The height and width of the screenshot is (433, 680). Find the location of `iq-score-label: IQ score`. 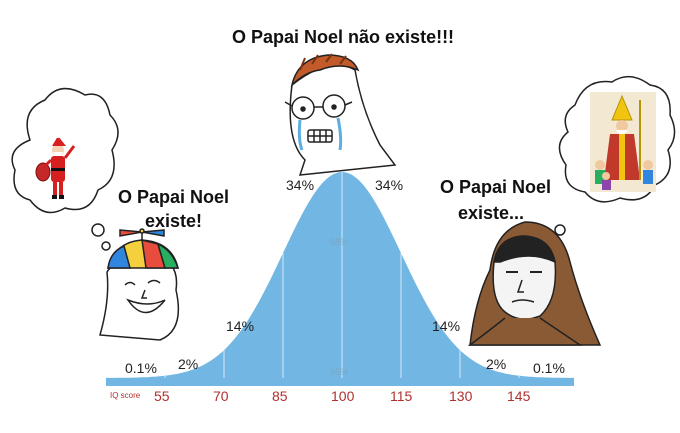

iq-score-label: IQ score is located at coordinates (125, 395).